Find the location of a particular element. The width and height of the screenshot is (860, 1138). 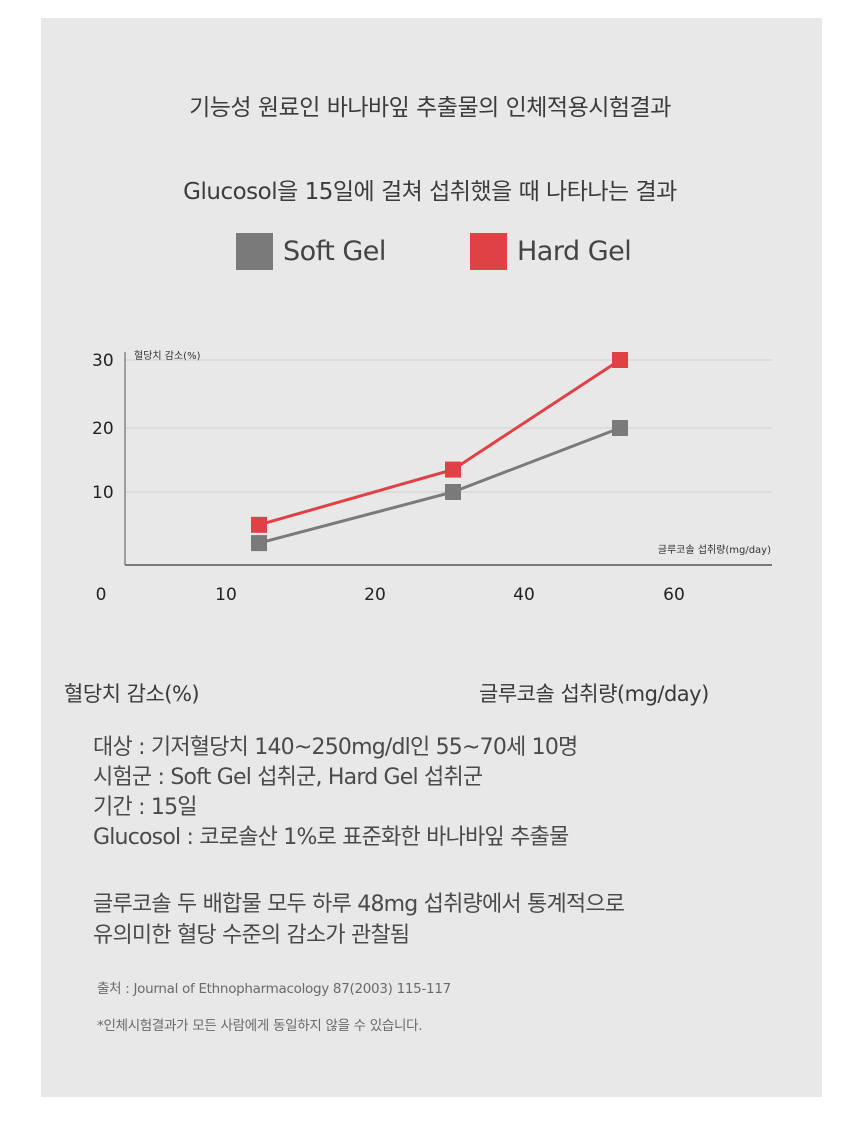

info-subjects: 대상 : 기저혈당치 140~250mg/dl인 55~70세 10명 is located at coordinates (335, 747).